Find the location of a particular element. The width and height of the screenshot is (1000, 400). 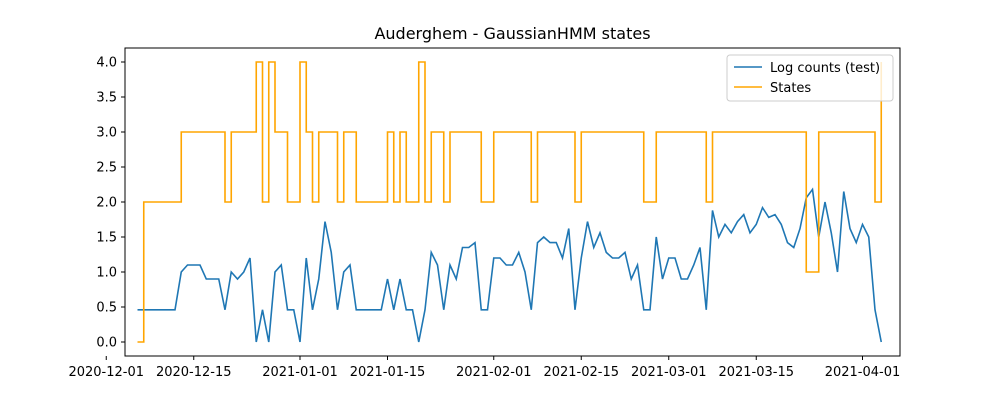

x-tick-label: 2020-12-01 is located at coordinates (106, 372).